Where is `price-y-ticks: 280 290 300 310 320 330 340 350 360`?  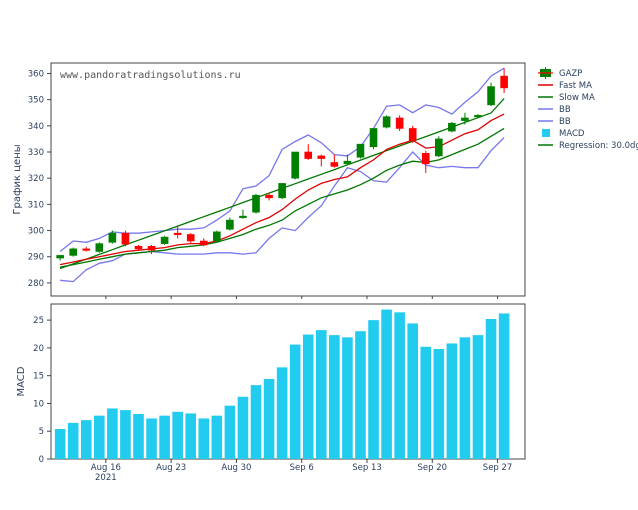
price-y-ticks: 280 290 300 310 320 330 340 350 360 is located at coordinates (39, 179).